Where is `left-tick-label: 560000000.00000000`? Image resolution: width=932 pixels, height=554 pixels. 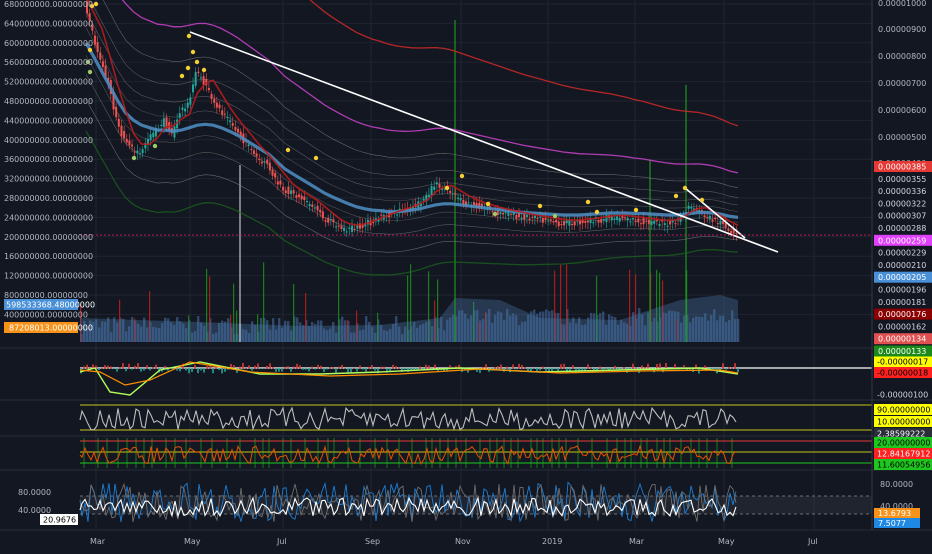 left-tick-label: 560000000.00000000 is located at coordinates (48, 62).